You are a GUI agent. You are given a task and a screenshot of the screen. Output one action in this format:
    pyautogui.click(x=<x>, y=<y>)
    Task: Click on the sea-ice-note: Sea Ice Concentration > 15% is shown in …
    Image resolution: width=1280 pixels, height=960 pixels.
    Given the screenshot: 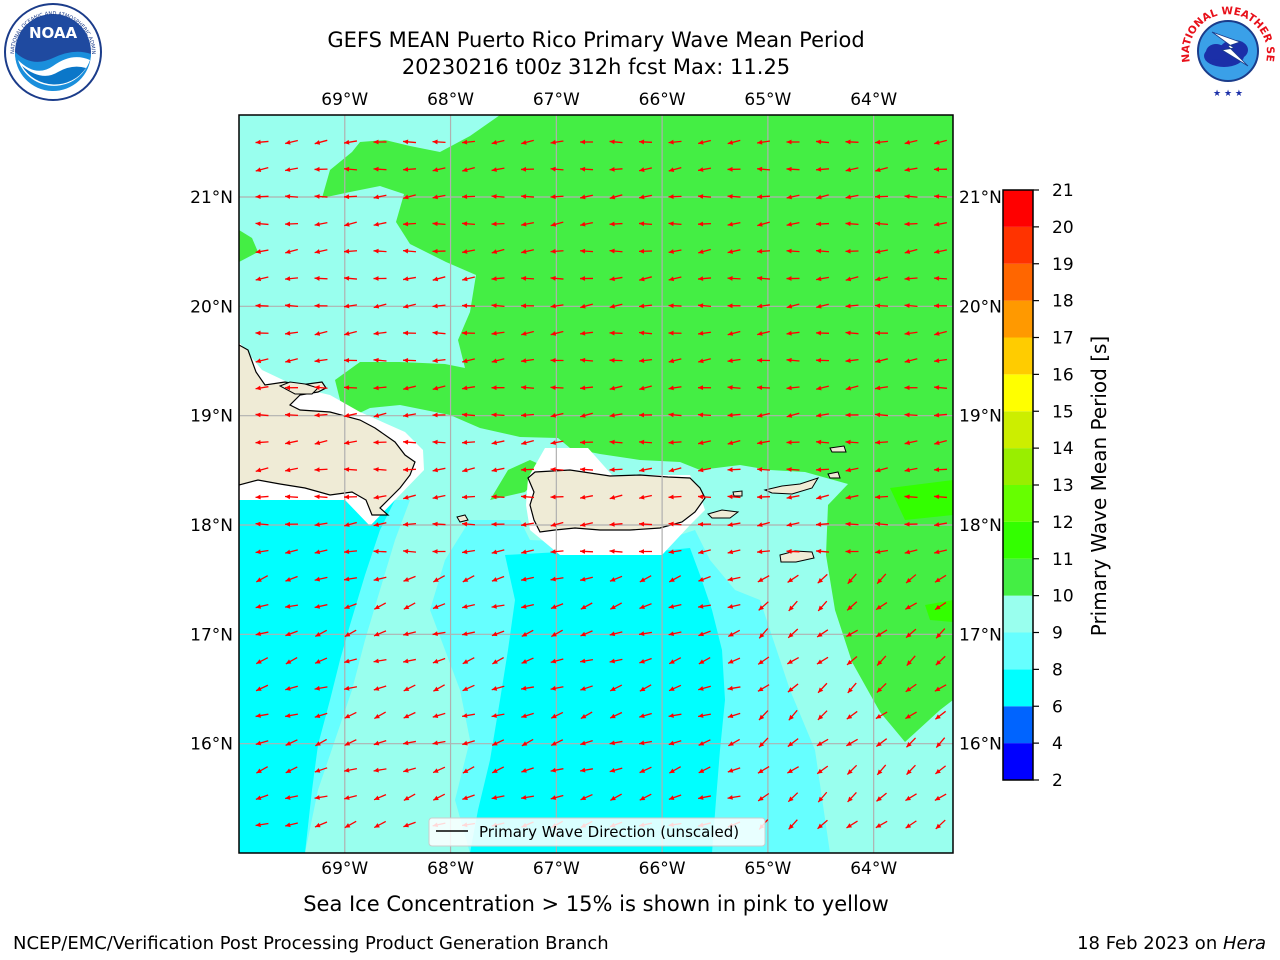 What is the action you would take?
    pyautogui.click(x=596, y=904)
    